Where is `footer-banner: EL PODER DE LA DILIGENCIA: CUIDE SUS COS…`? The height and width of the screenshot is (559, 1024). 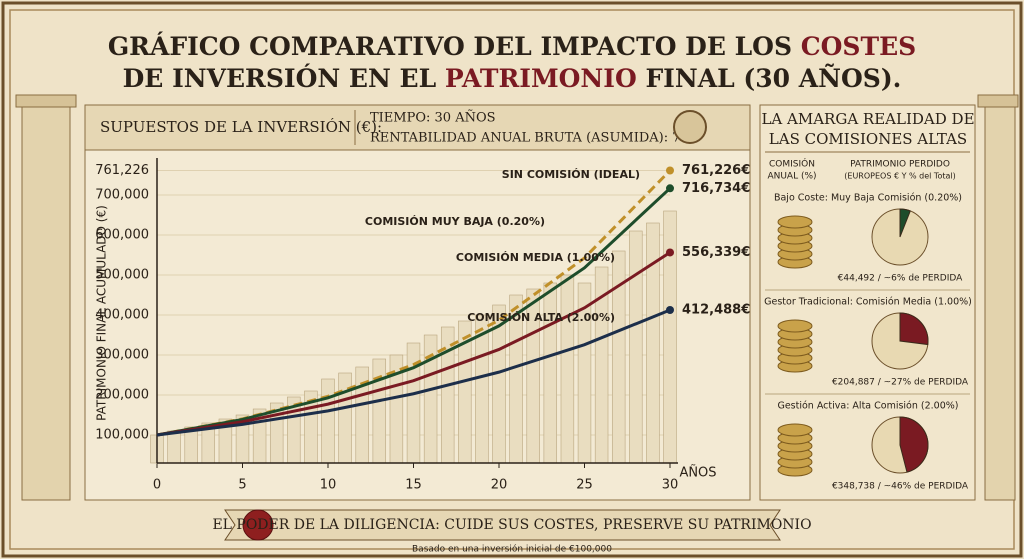 footer-banner: EL PODER DE LA DILIGENCIA: CUIDE SUS COS… is located at coordinates (511, 525).